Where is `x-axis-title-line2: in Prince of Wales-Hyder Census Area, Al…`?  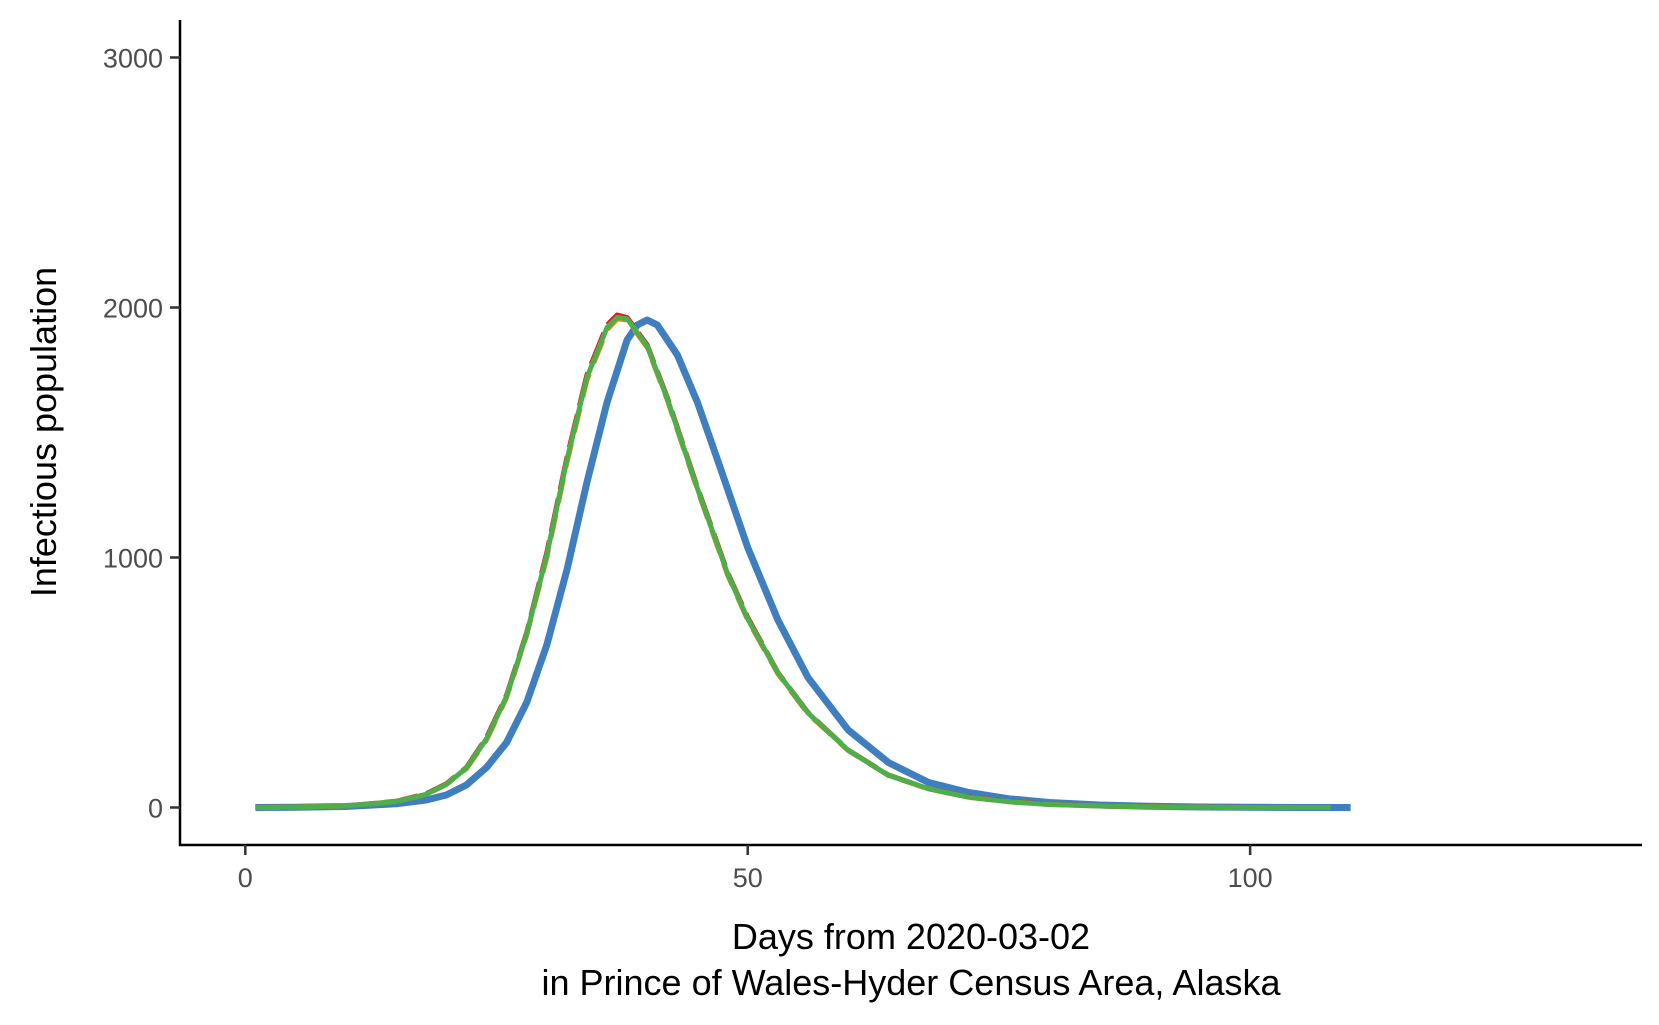
x-axis-title-line2: in Prince of Wales-Hyder Census Area, Al… is located at coordinates (912, 982).